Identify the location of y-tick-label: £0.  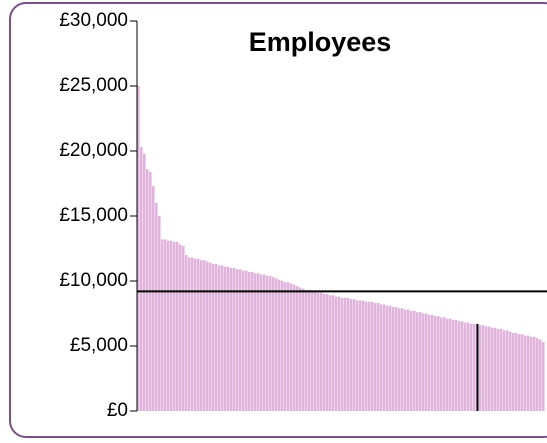
(117, 410).